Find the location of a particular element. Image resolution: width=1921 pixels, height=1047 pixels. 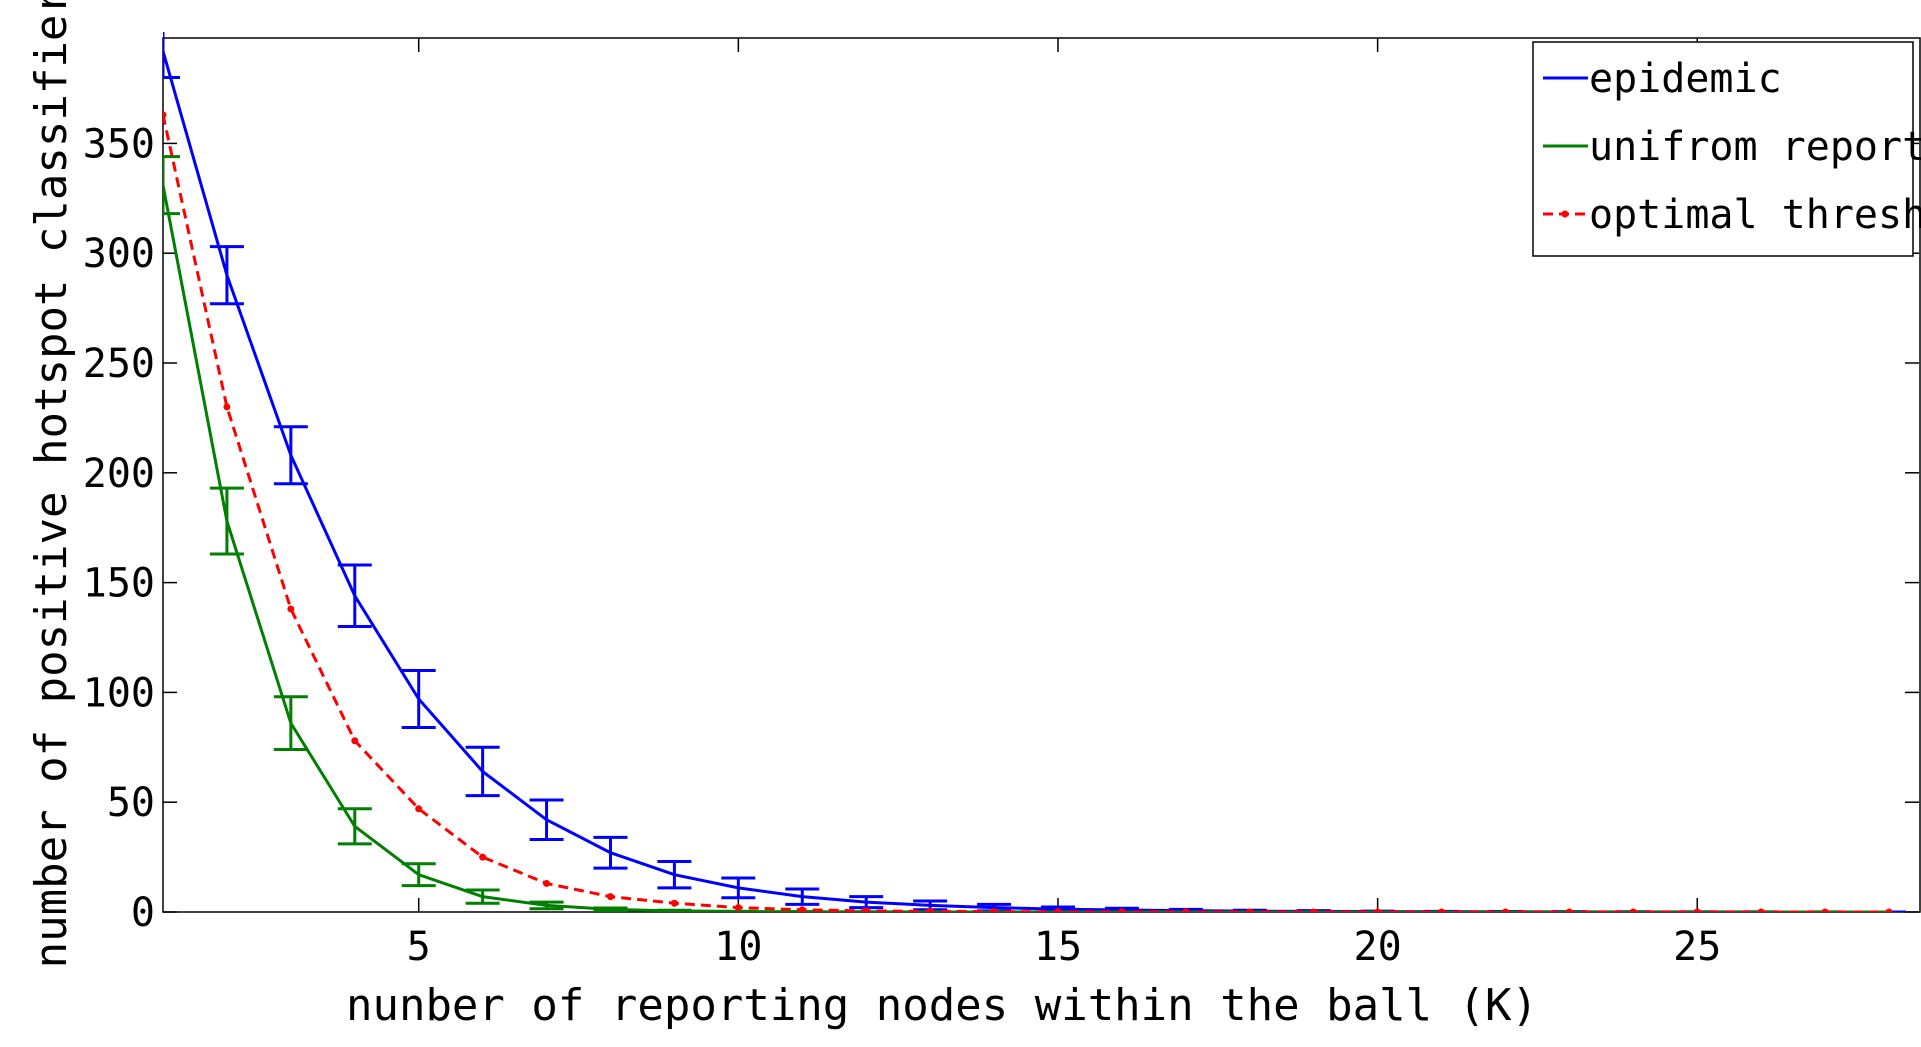

legend-label: unifrom reporting is located at coordinates (1755, 147).